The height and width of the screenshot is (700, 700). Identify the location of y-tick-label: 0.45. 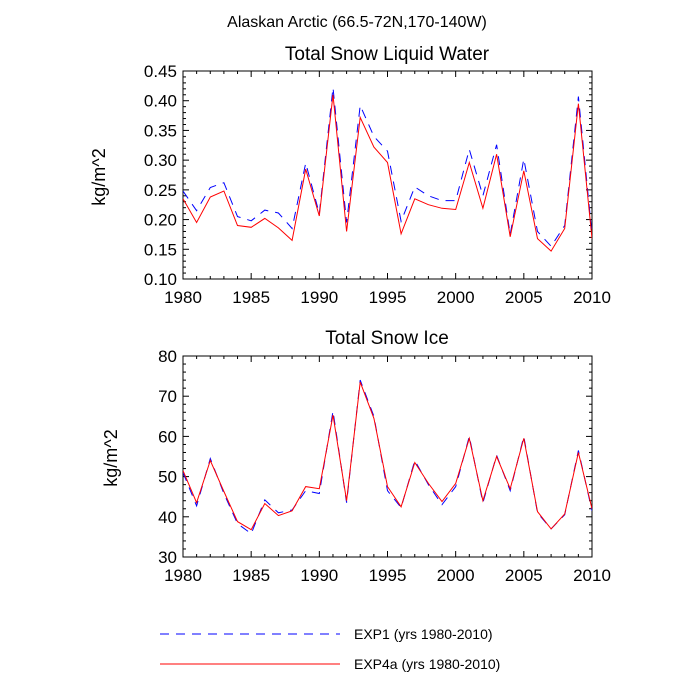
(160, 71).